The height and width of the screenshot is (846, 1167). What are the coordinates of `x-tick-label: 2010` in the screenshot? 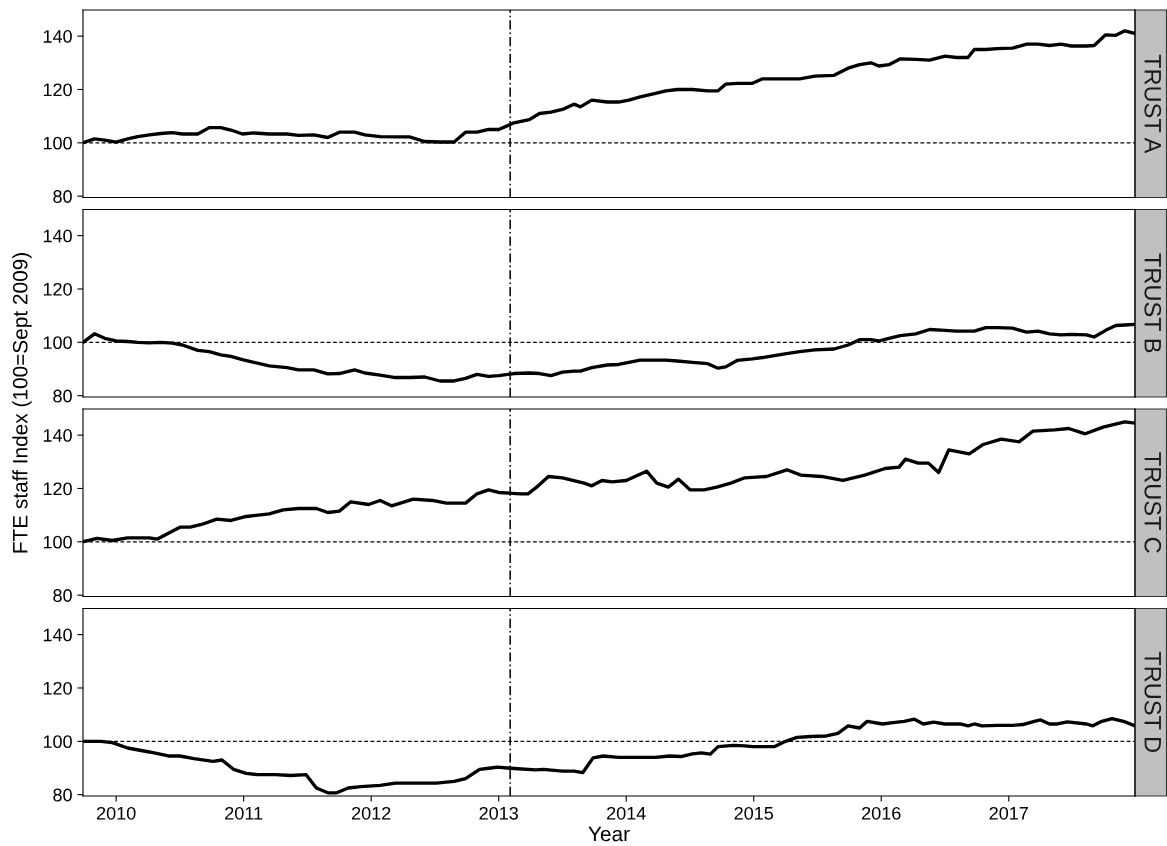 It's located at (116, 813).